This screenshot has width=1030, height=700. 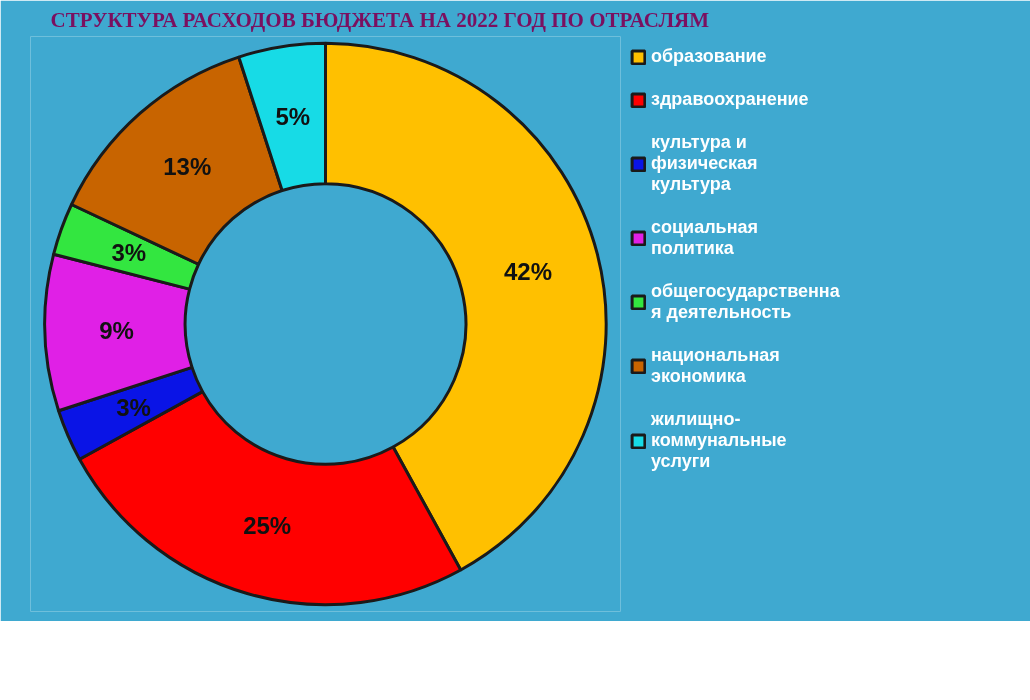 I want to click on data-label: 9%, so click(x=116, y=331).